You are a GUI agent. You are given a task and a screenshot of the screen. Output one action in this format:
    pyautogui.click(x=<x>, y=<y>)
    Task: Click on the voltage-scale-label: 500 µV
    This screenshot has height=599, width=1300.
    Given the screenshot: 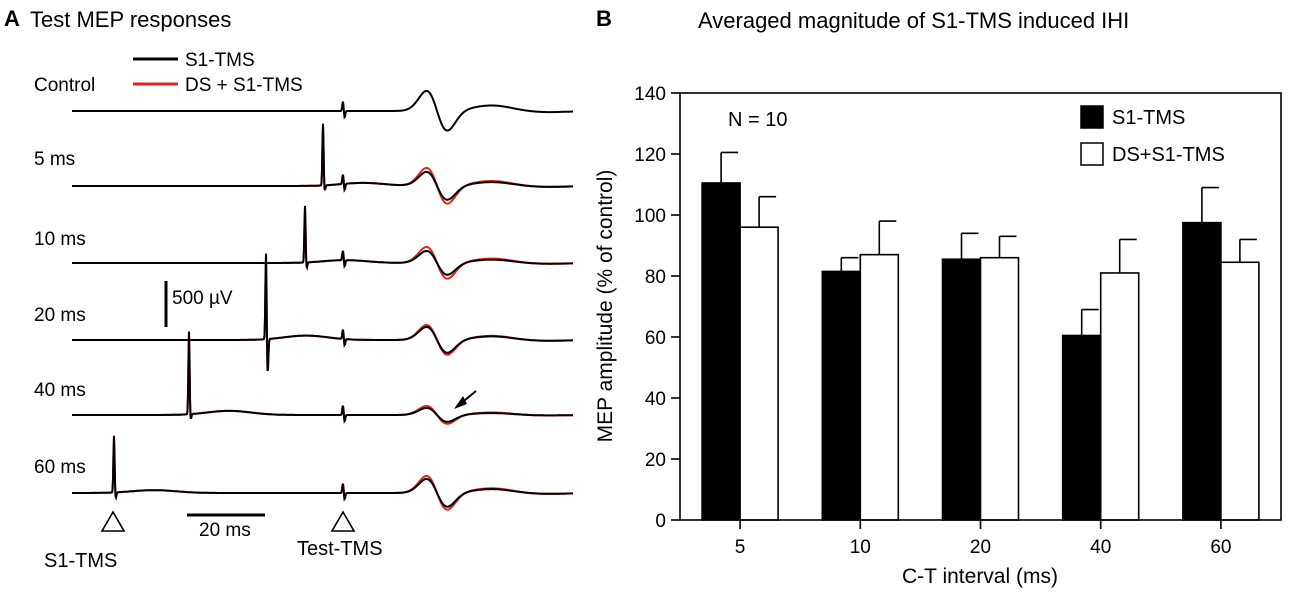 What is the action you would take?
    pyautogui.click(x=202, y=298)
    